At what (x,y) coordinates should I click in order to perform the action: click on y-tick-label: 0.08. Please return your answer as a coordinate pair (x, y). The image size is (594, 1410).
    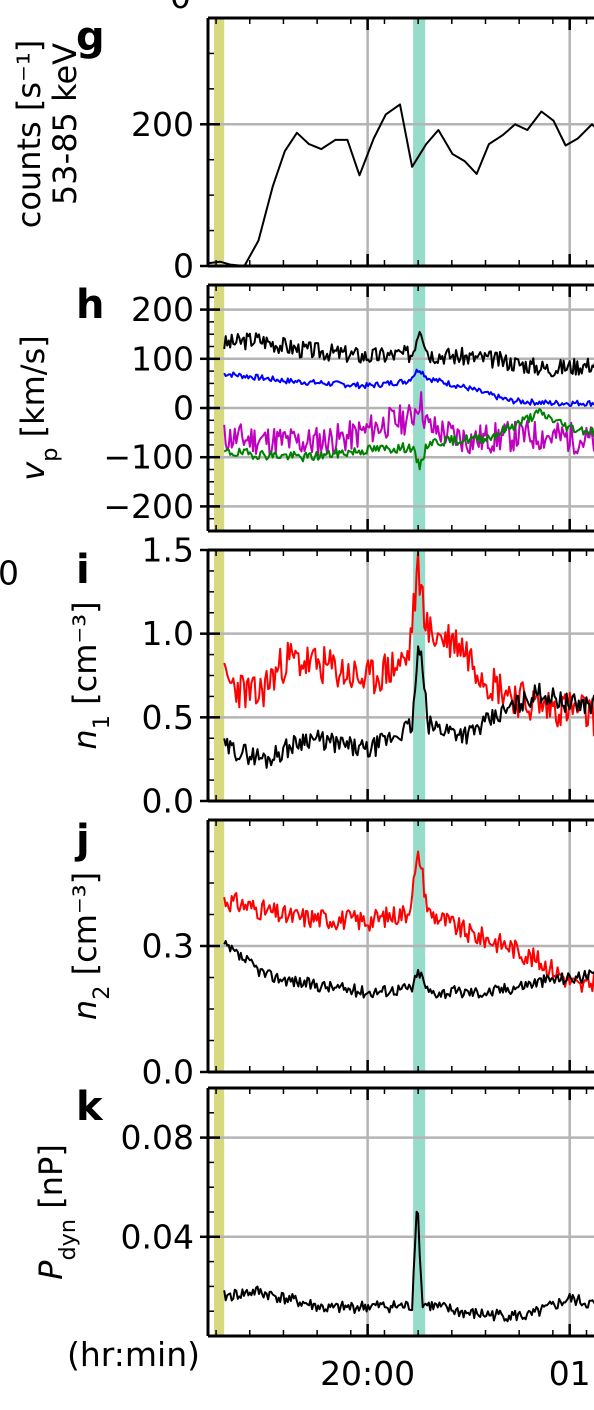
    Looking at the image, I should click on (157, 1137).